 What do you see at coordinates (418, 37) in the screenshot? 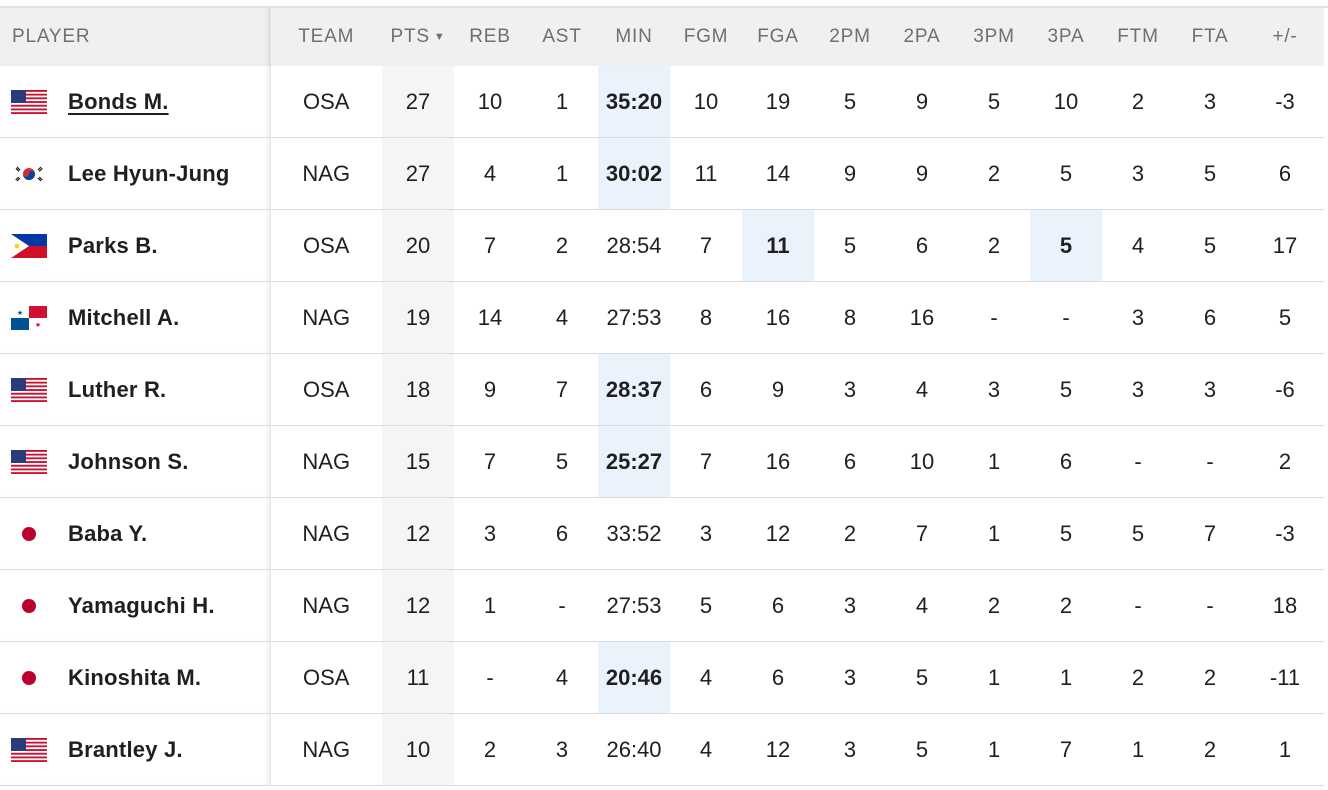
I see `column-header-pts: PTS ▼` at bounding box center [418, 37].